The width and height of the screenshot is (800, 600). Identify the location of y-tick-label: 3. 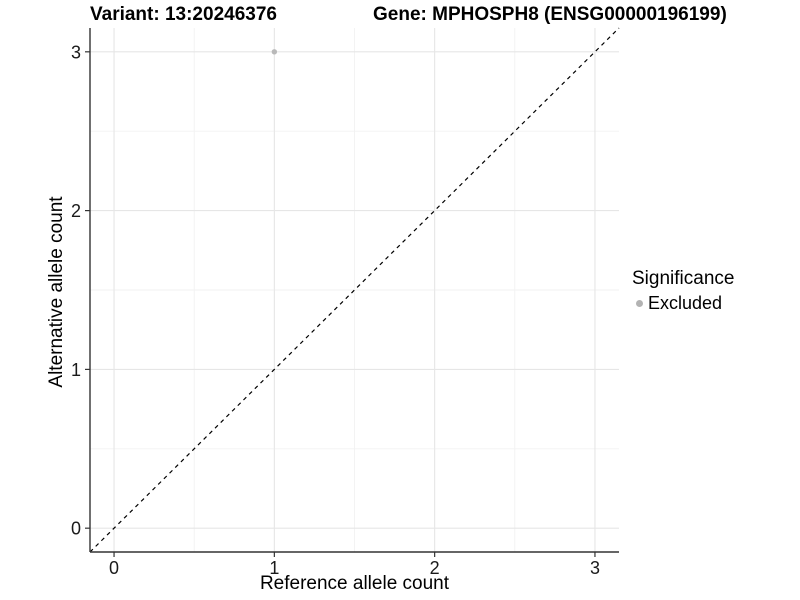
(76, 52).